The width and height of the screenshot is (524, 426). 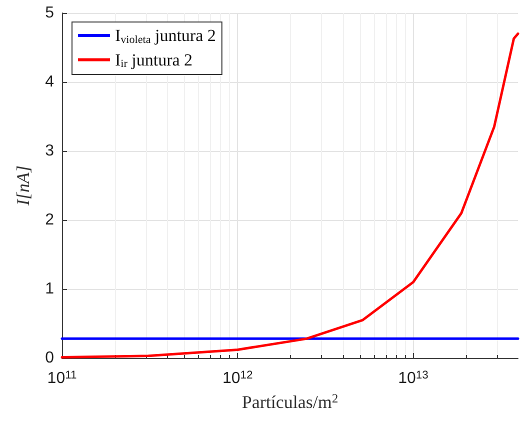 I want to click on y-tick-label: 1, so click(x=49, y=289).